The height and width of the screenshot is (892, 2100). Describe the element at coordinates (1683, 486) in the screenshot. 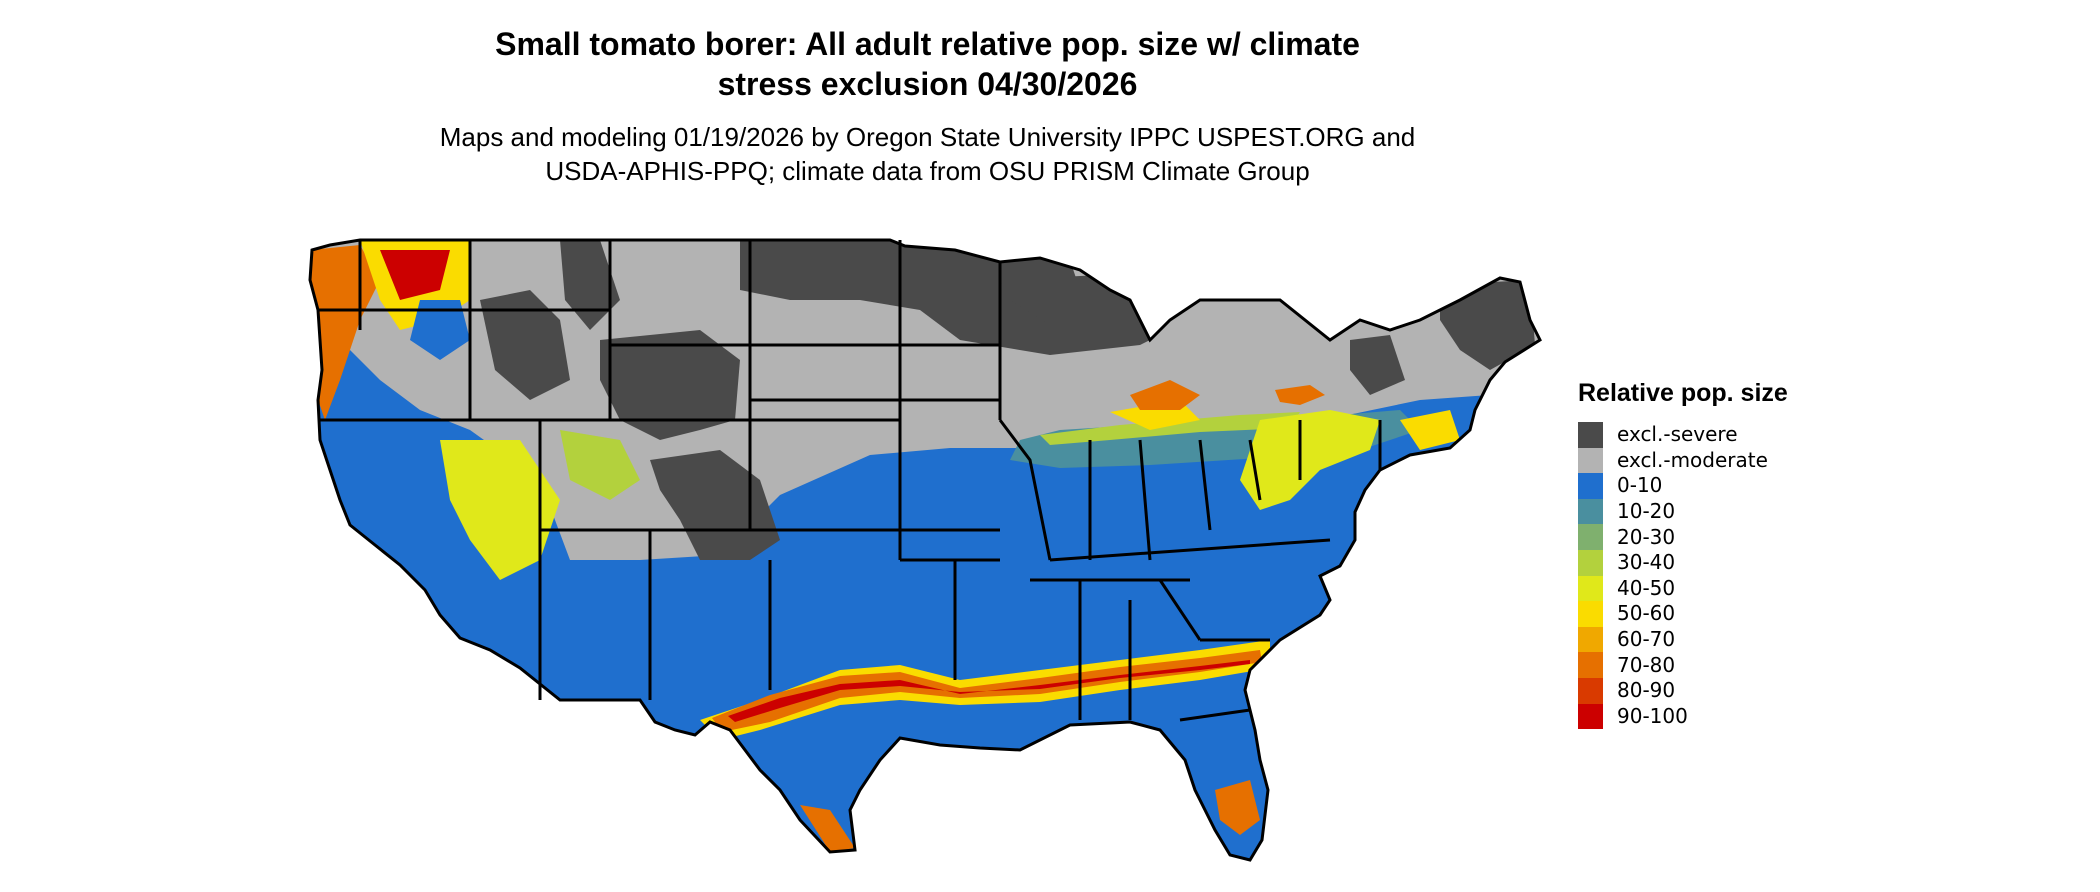

I see `legend-item: 0-10` at that location.